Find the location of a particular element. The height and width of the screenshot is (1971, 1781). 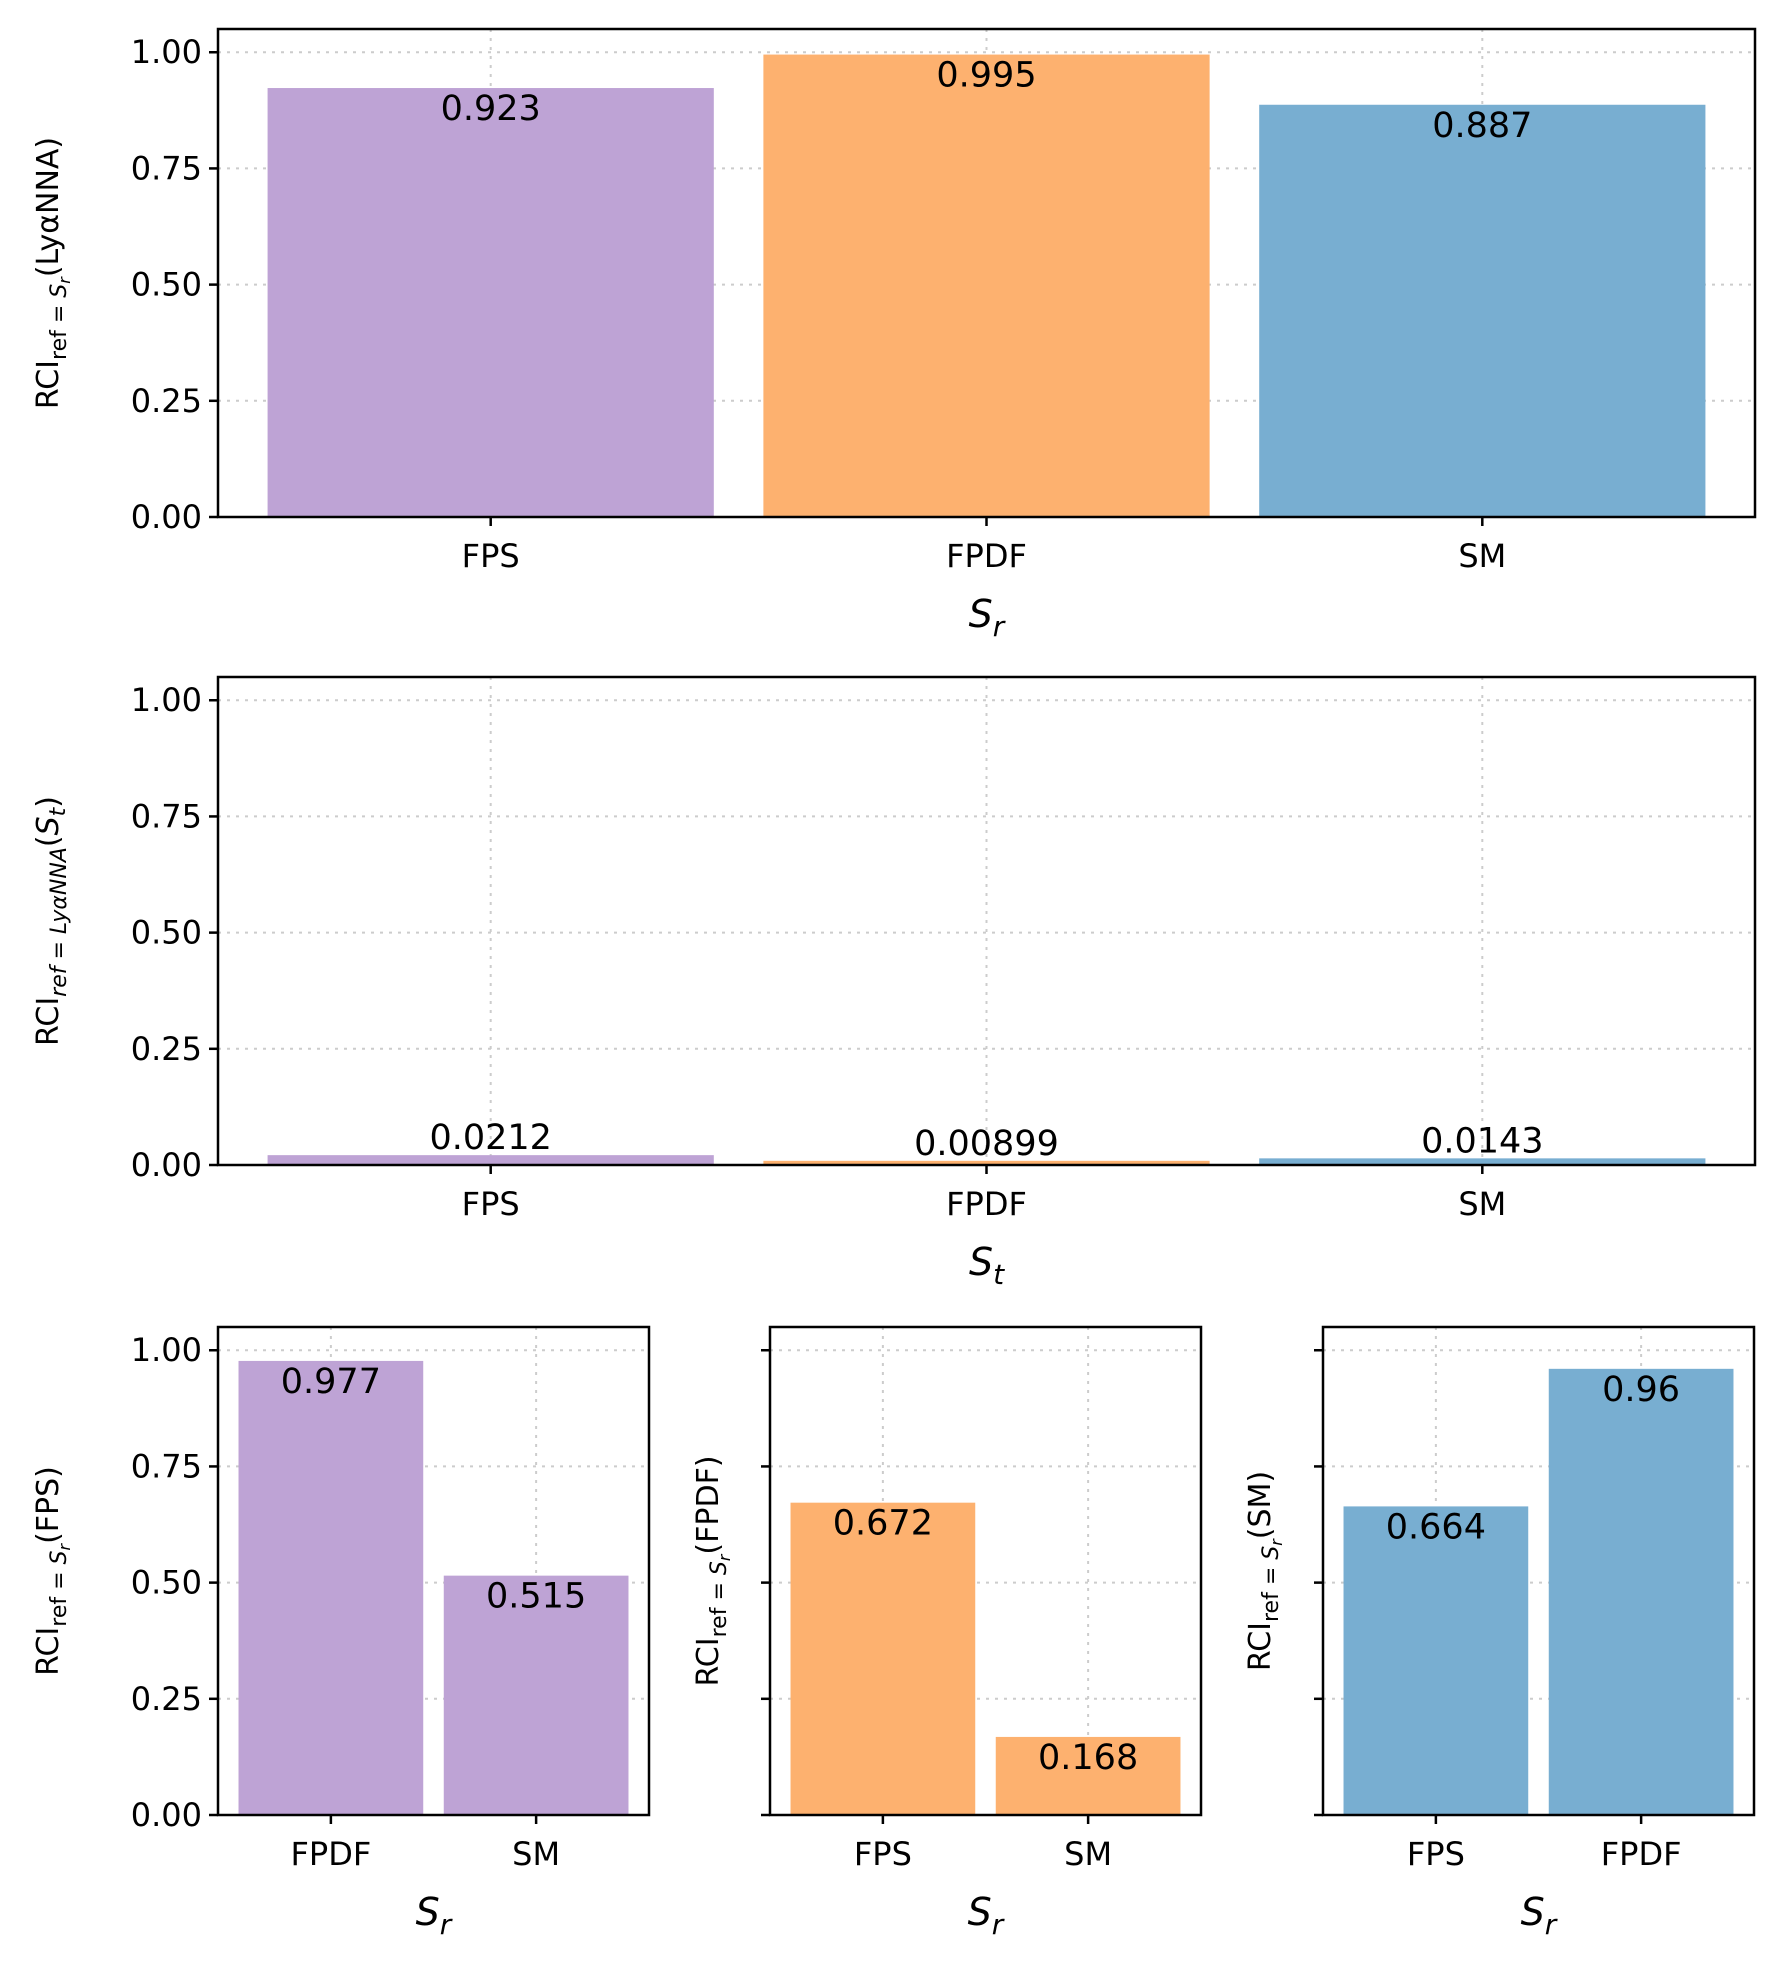

bar-value-label: 0.00899 is located at coordinates (986, 1144).